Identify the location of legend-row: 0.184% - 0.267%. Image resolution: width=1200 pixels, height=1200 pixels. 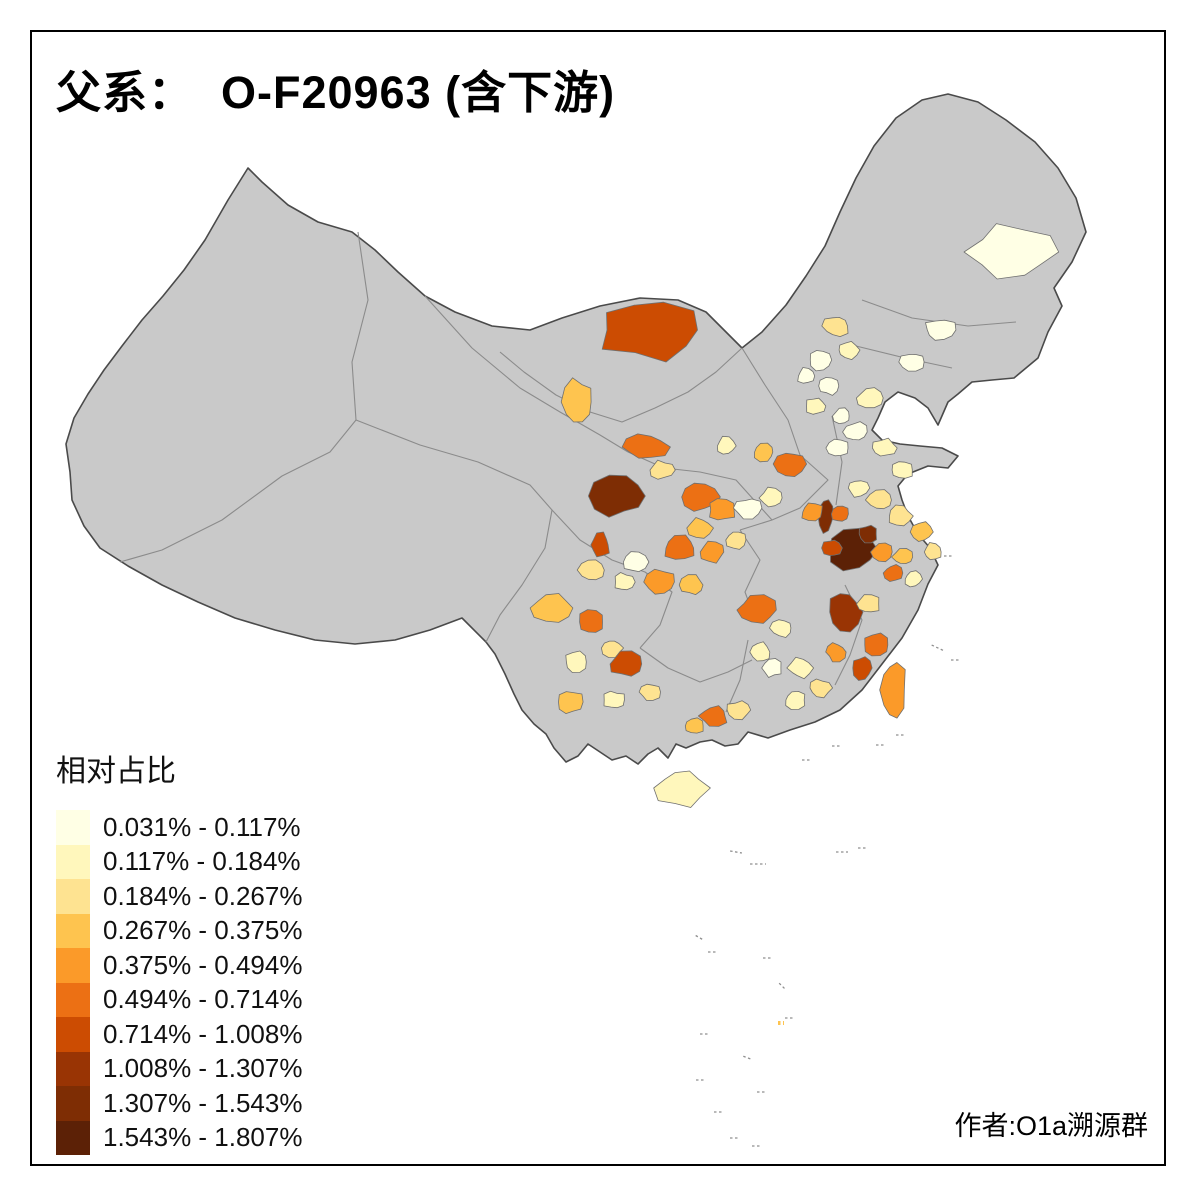
(179, 896).